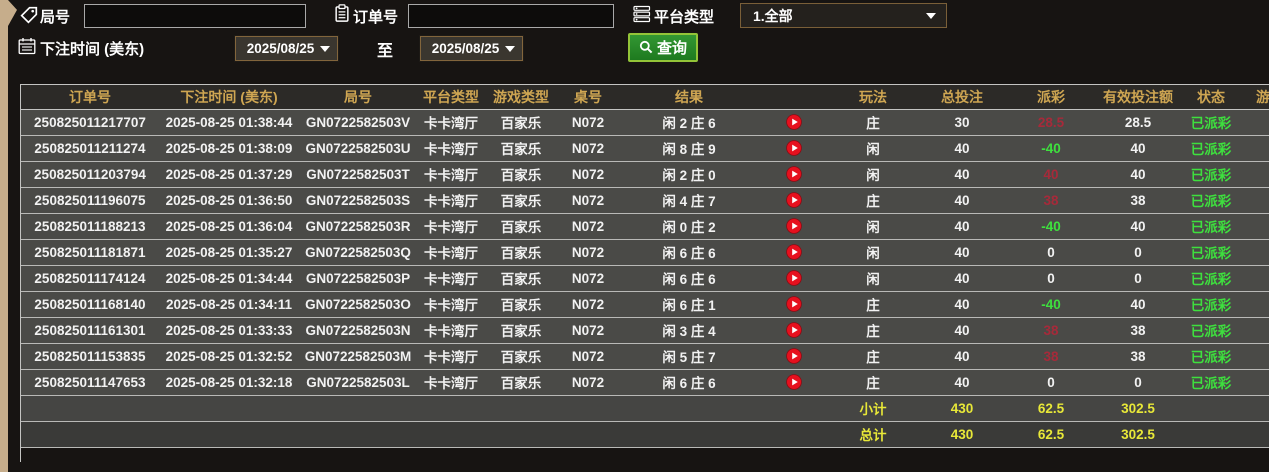 The height and width of the screenshot is (472, 1269). I want to click on cell-bet-time: 2025-08-25 01:38:09, so click(229, 148).